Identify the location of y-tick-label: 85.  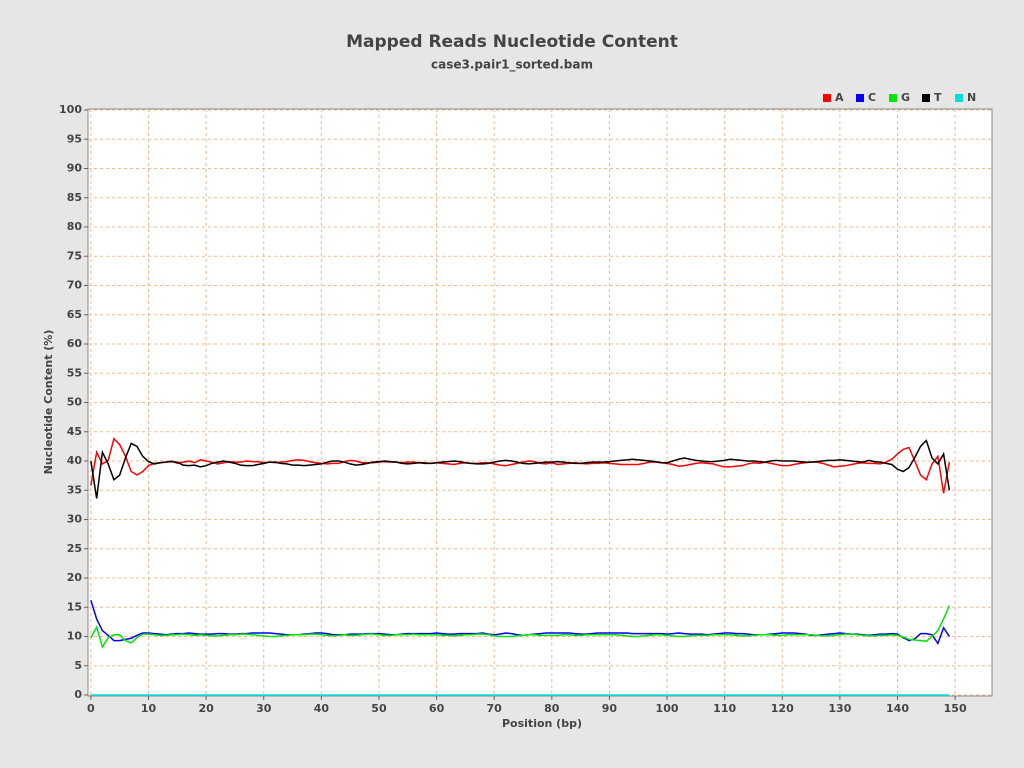
(74, 197).